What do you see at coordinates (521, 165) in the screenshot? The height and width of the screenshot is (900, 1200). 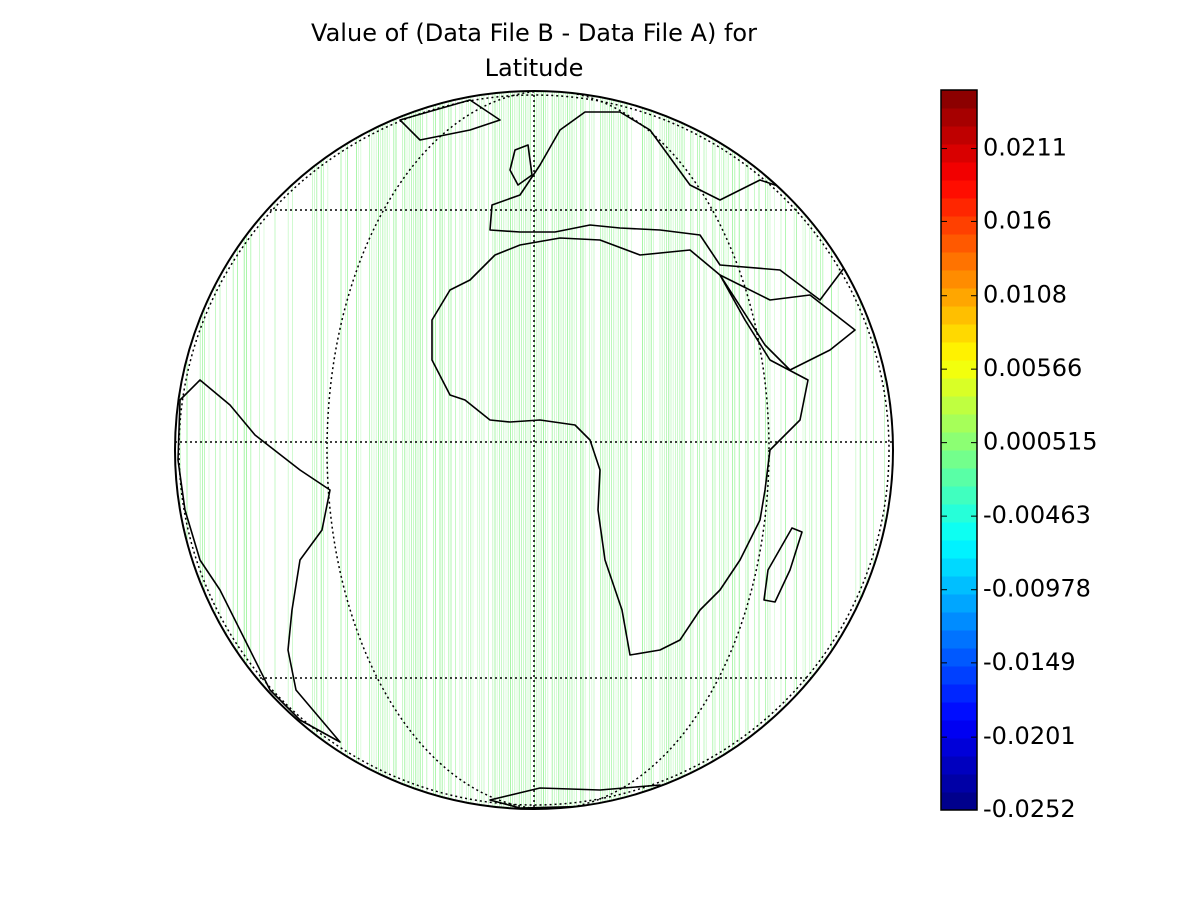 I see `britain` at bounding box center [521, 165].